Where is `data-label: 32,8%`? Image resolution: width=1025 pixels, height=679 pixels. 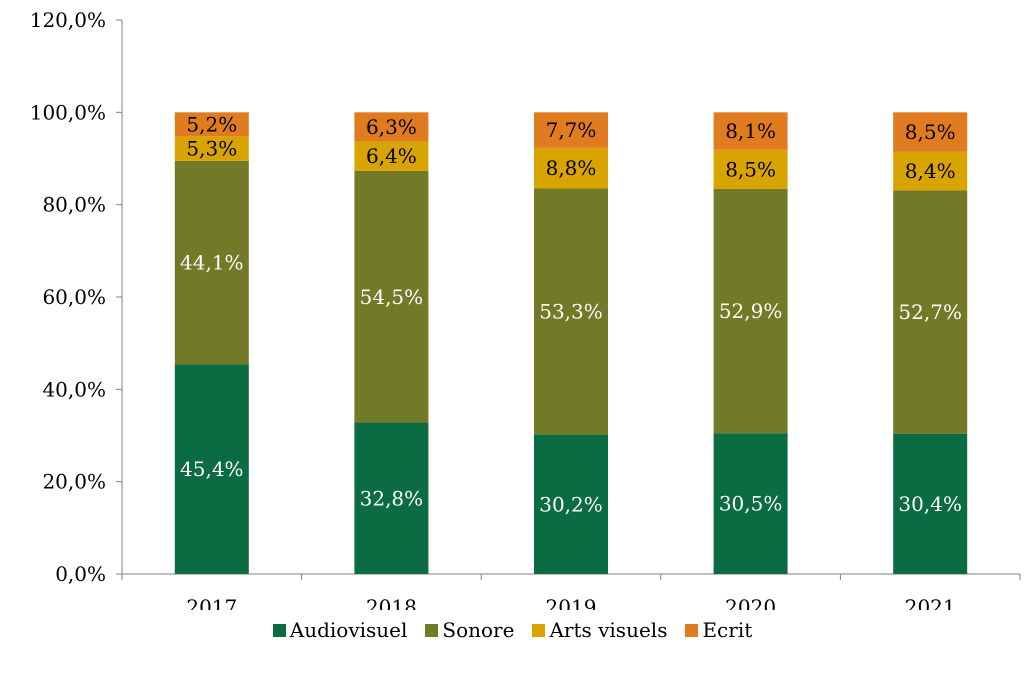 data-label: 32,8% is located at coordinates (392, 498).